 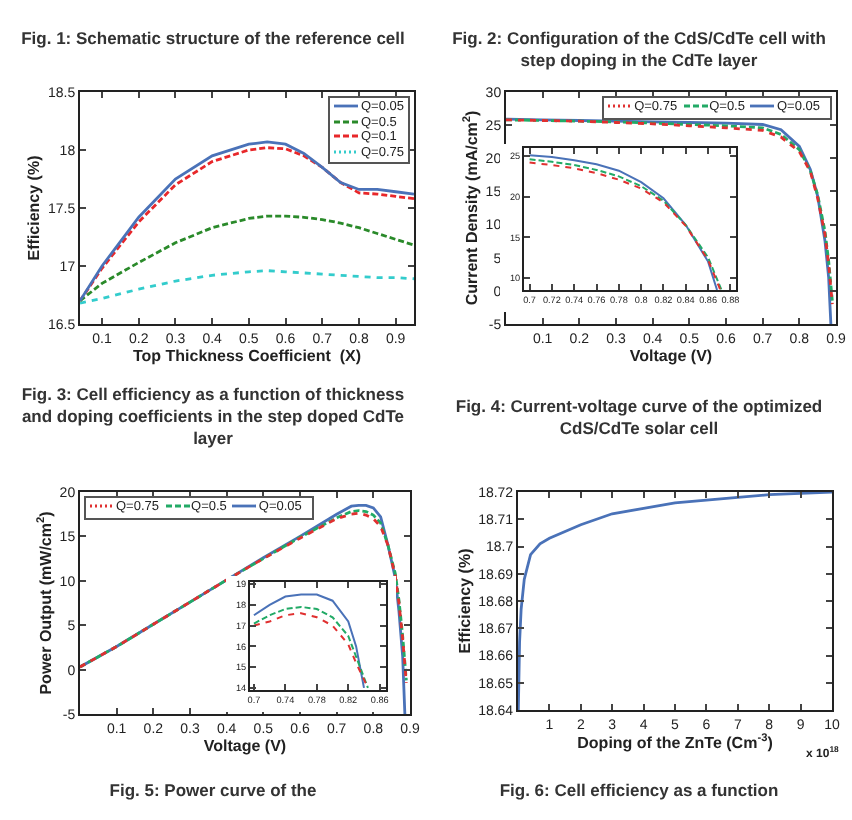 I want to click on x-axis-title: Doping of the ZnTe (Cm$^{-3}$), so click(x=675, y=742).